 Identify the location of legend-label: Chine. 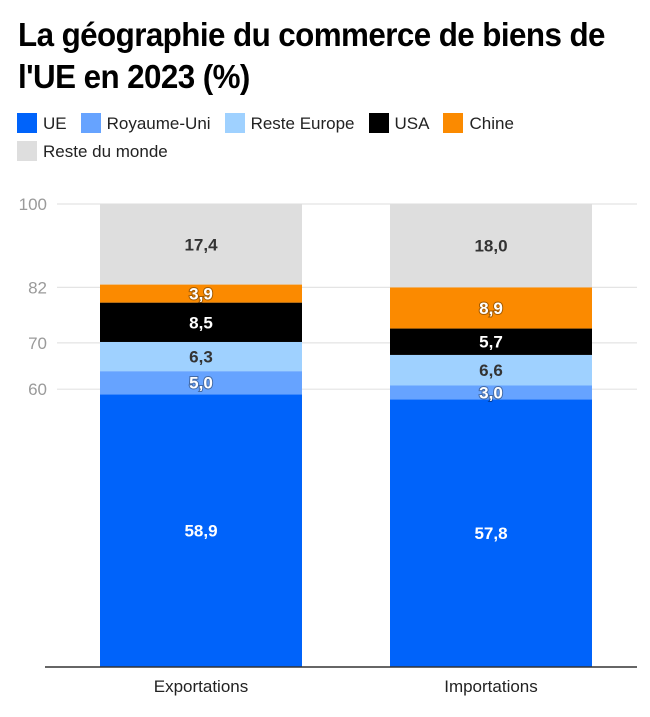
(491, 123).